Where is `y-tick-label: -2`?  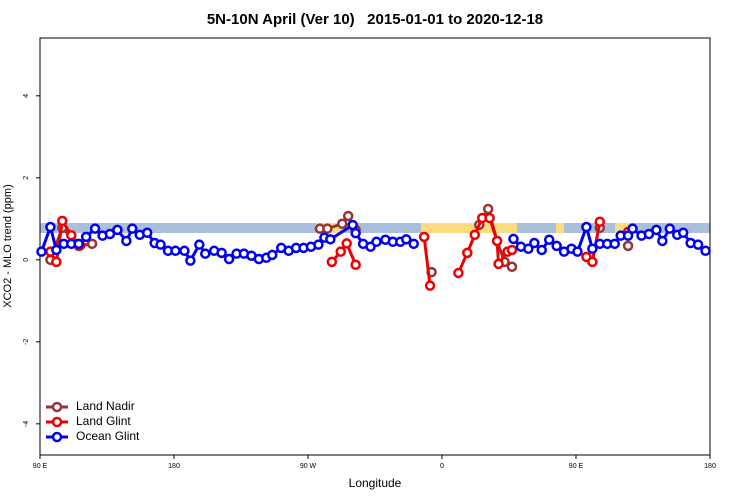 y-tick-label: -2 is located at coordinates (26, 342).